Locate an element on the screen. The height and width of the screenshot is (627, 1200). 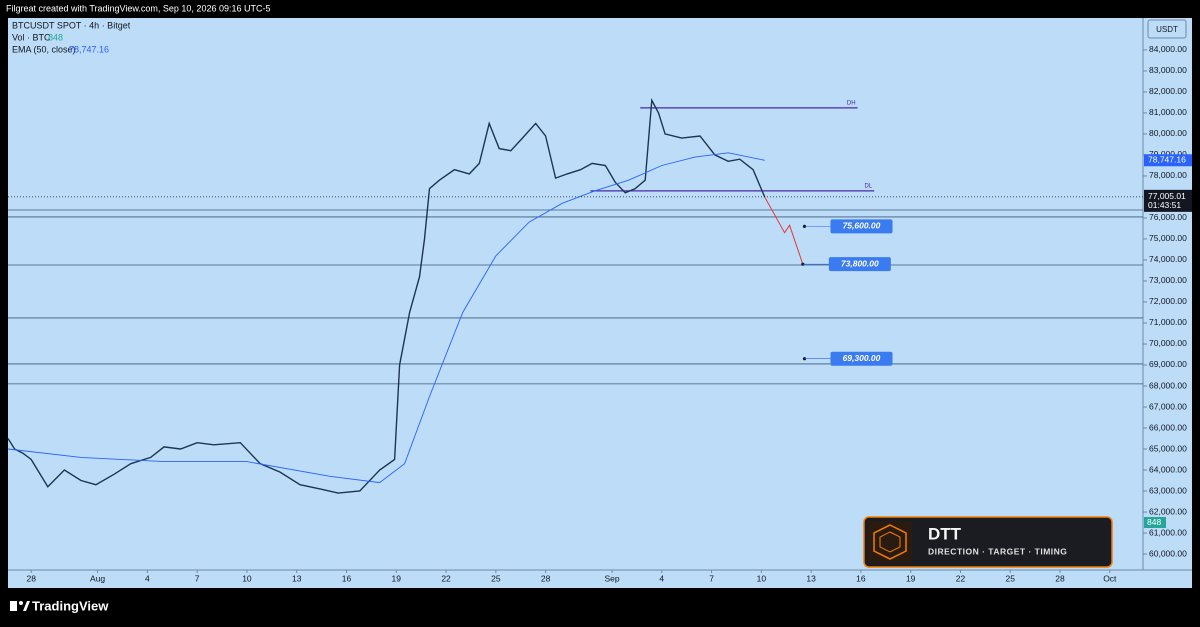
badge: DTT DIRECTION · TARGET · TIMING is located at coordinates (988, 542).